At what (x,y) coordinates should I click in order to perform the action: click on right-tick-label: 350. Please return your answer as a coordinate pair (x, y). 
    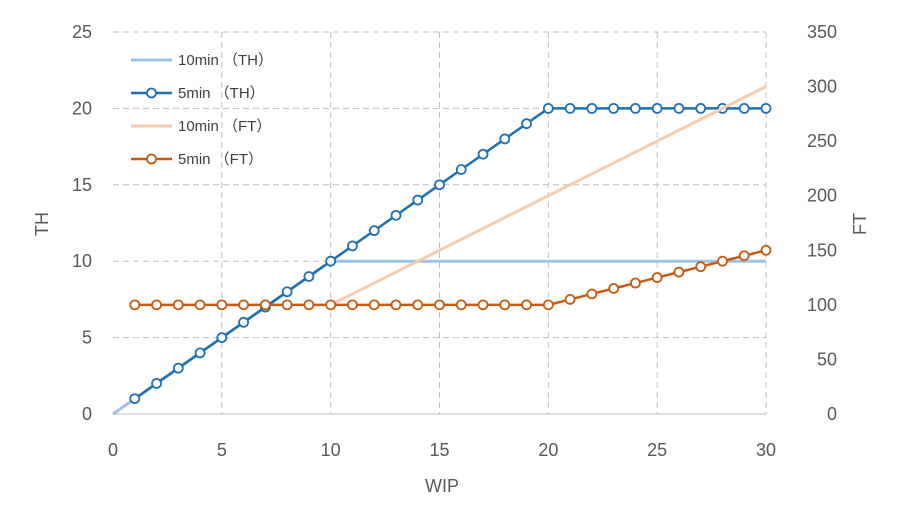
    Looking at the image, I should click on (822, 32).